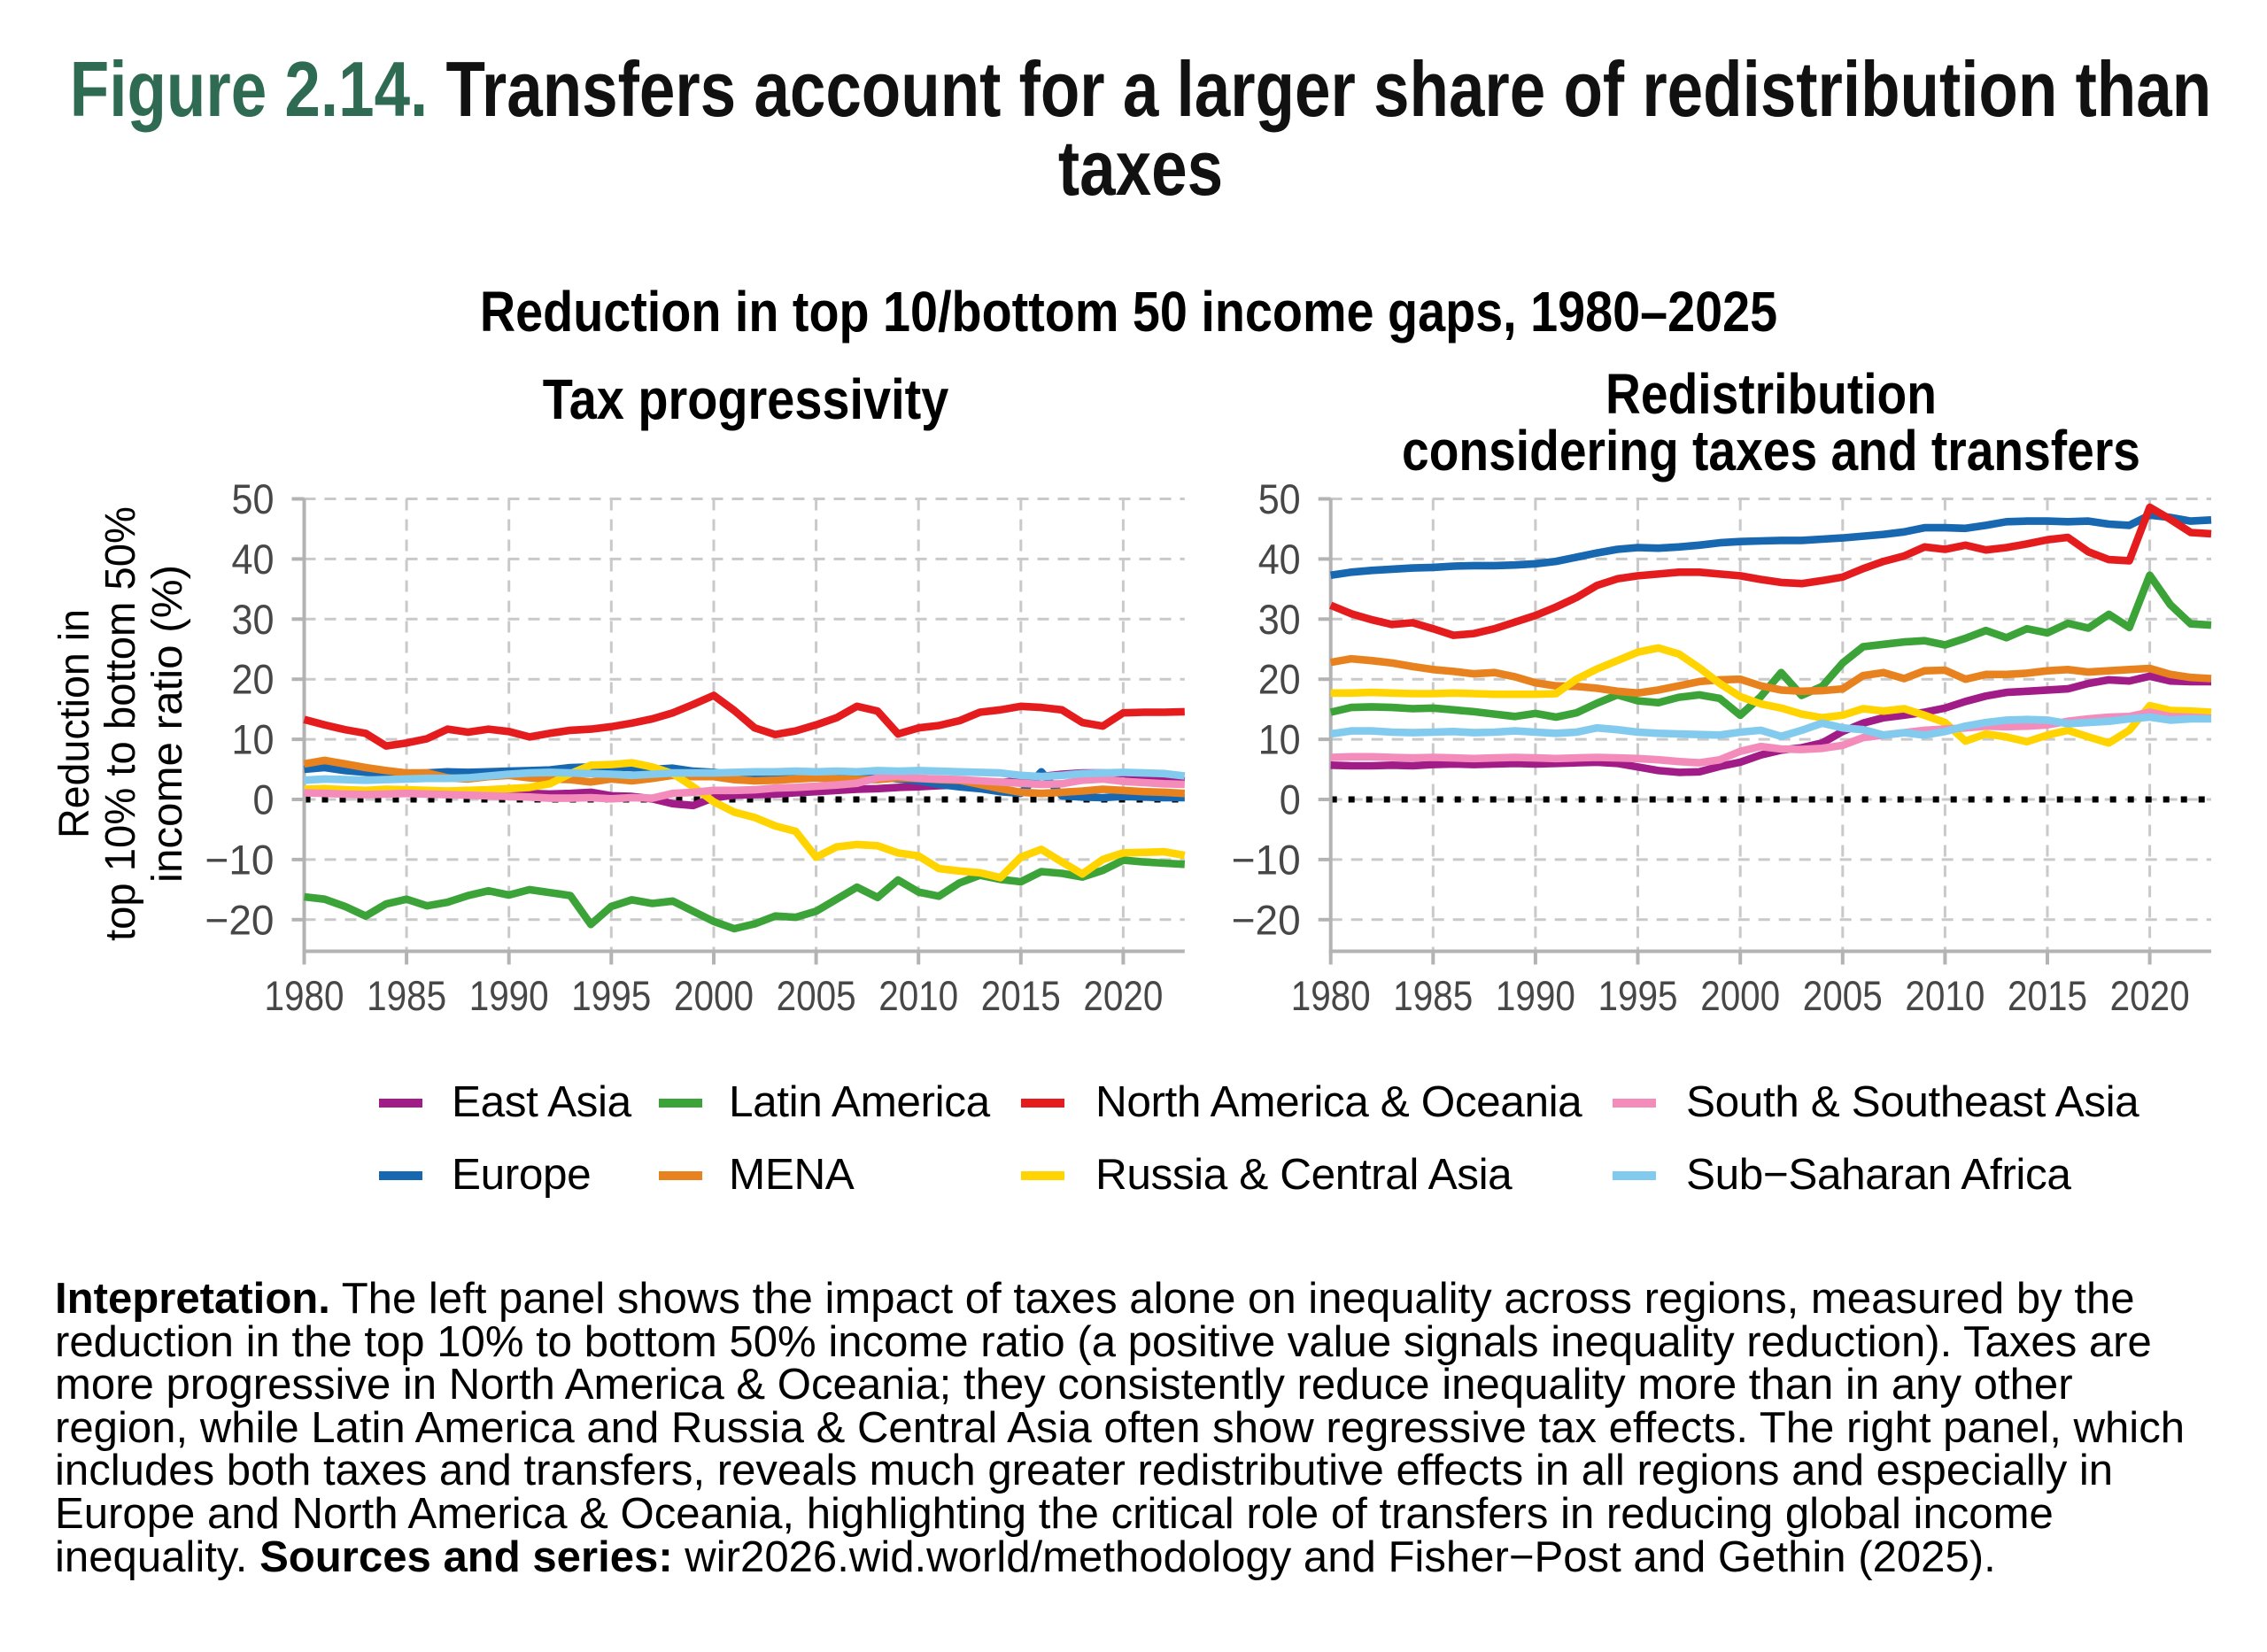 The image size is (2267, 1652). What do you see at coordinates (167, 724) in the screenshot?
I see `svg-text: income ratio (%)` at bounding box center [167, 724].